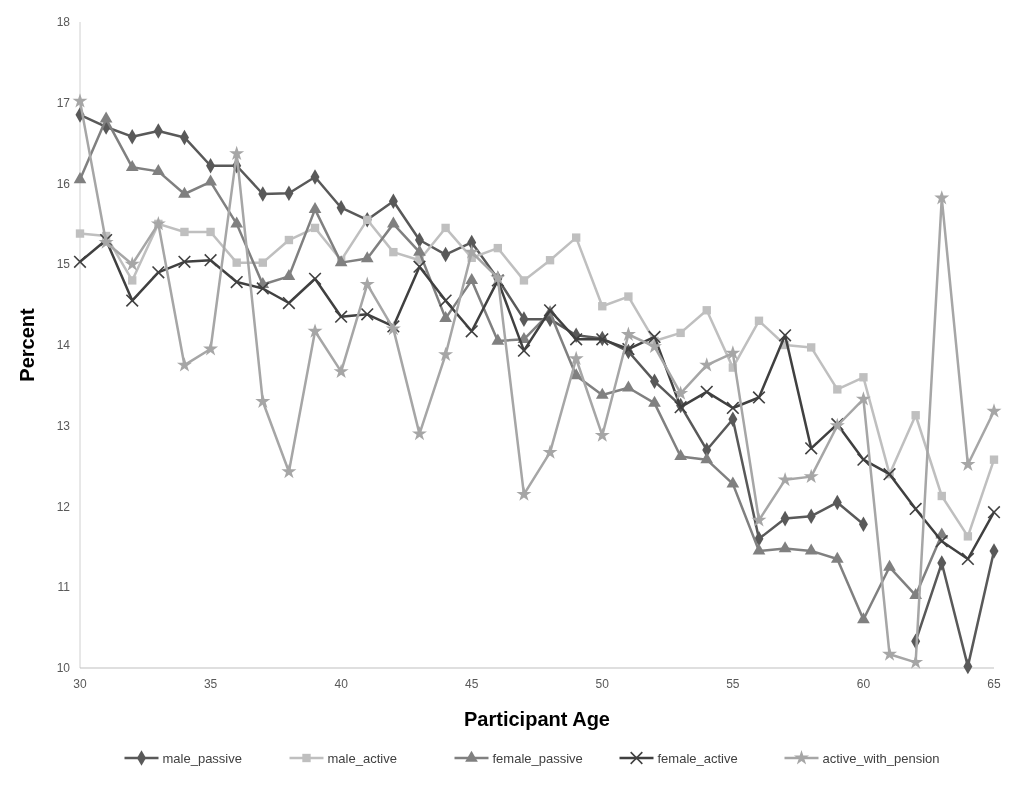  What do you see at coordinates (362, 758) in the screenshot?
I see `legend-label: male_active` at bounding box center [362, 758].